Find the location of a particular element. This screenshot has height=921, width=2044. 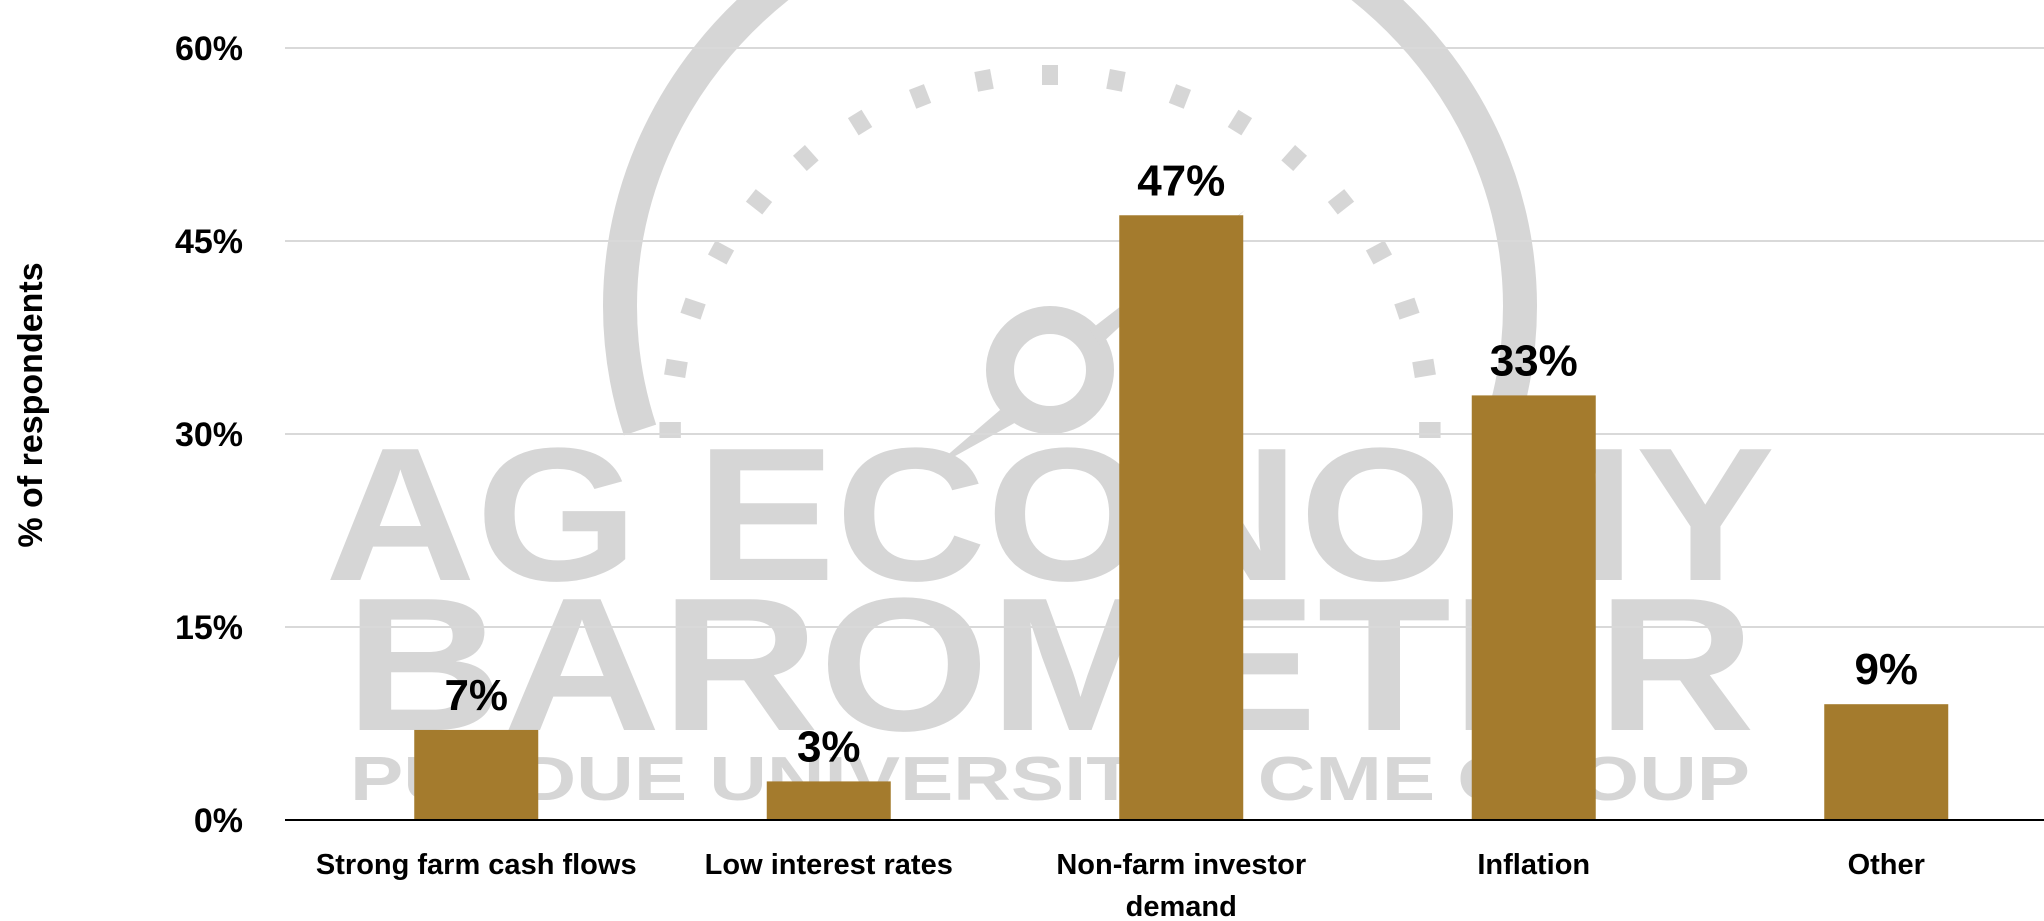

y-tick-label: 0% is located at coordinates (218, 821).